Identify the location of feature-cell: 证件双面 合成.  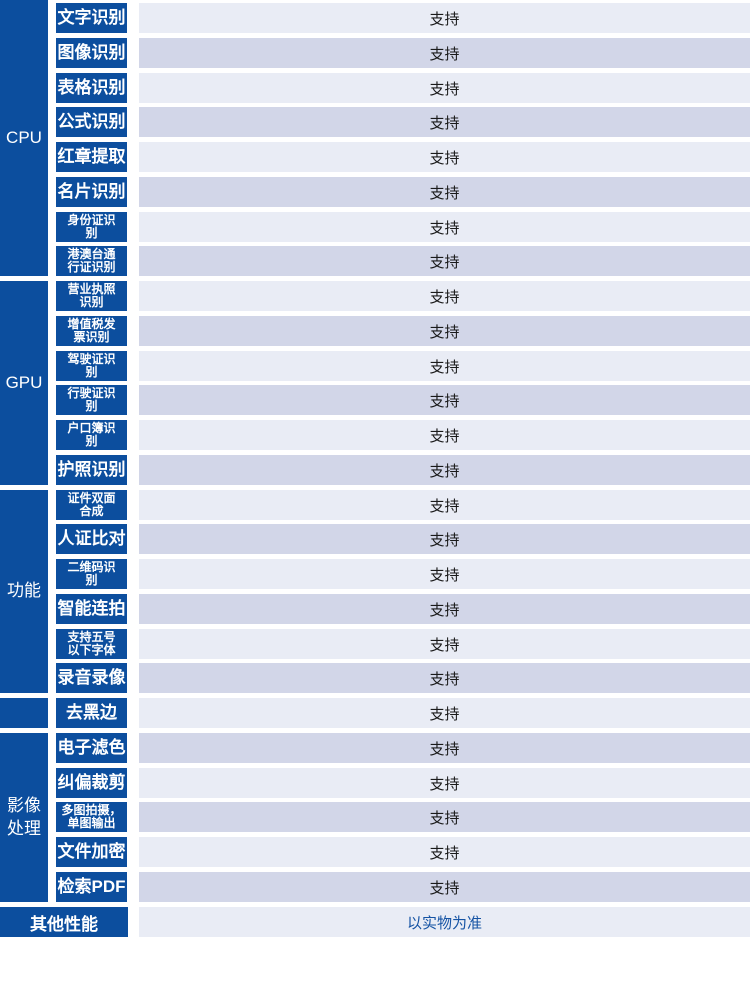
(91, 505).